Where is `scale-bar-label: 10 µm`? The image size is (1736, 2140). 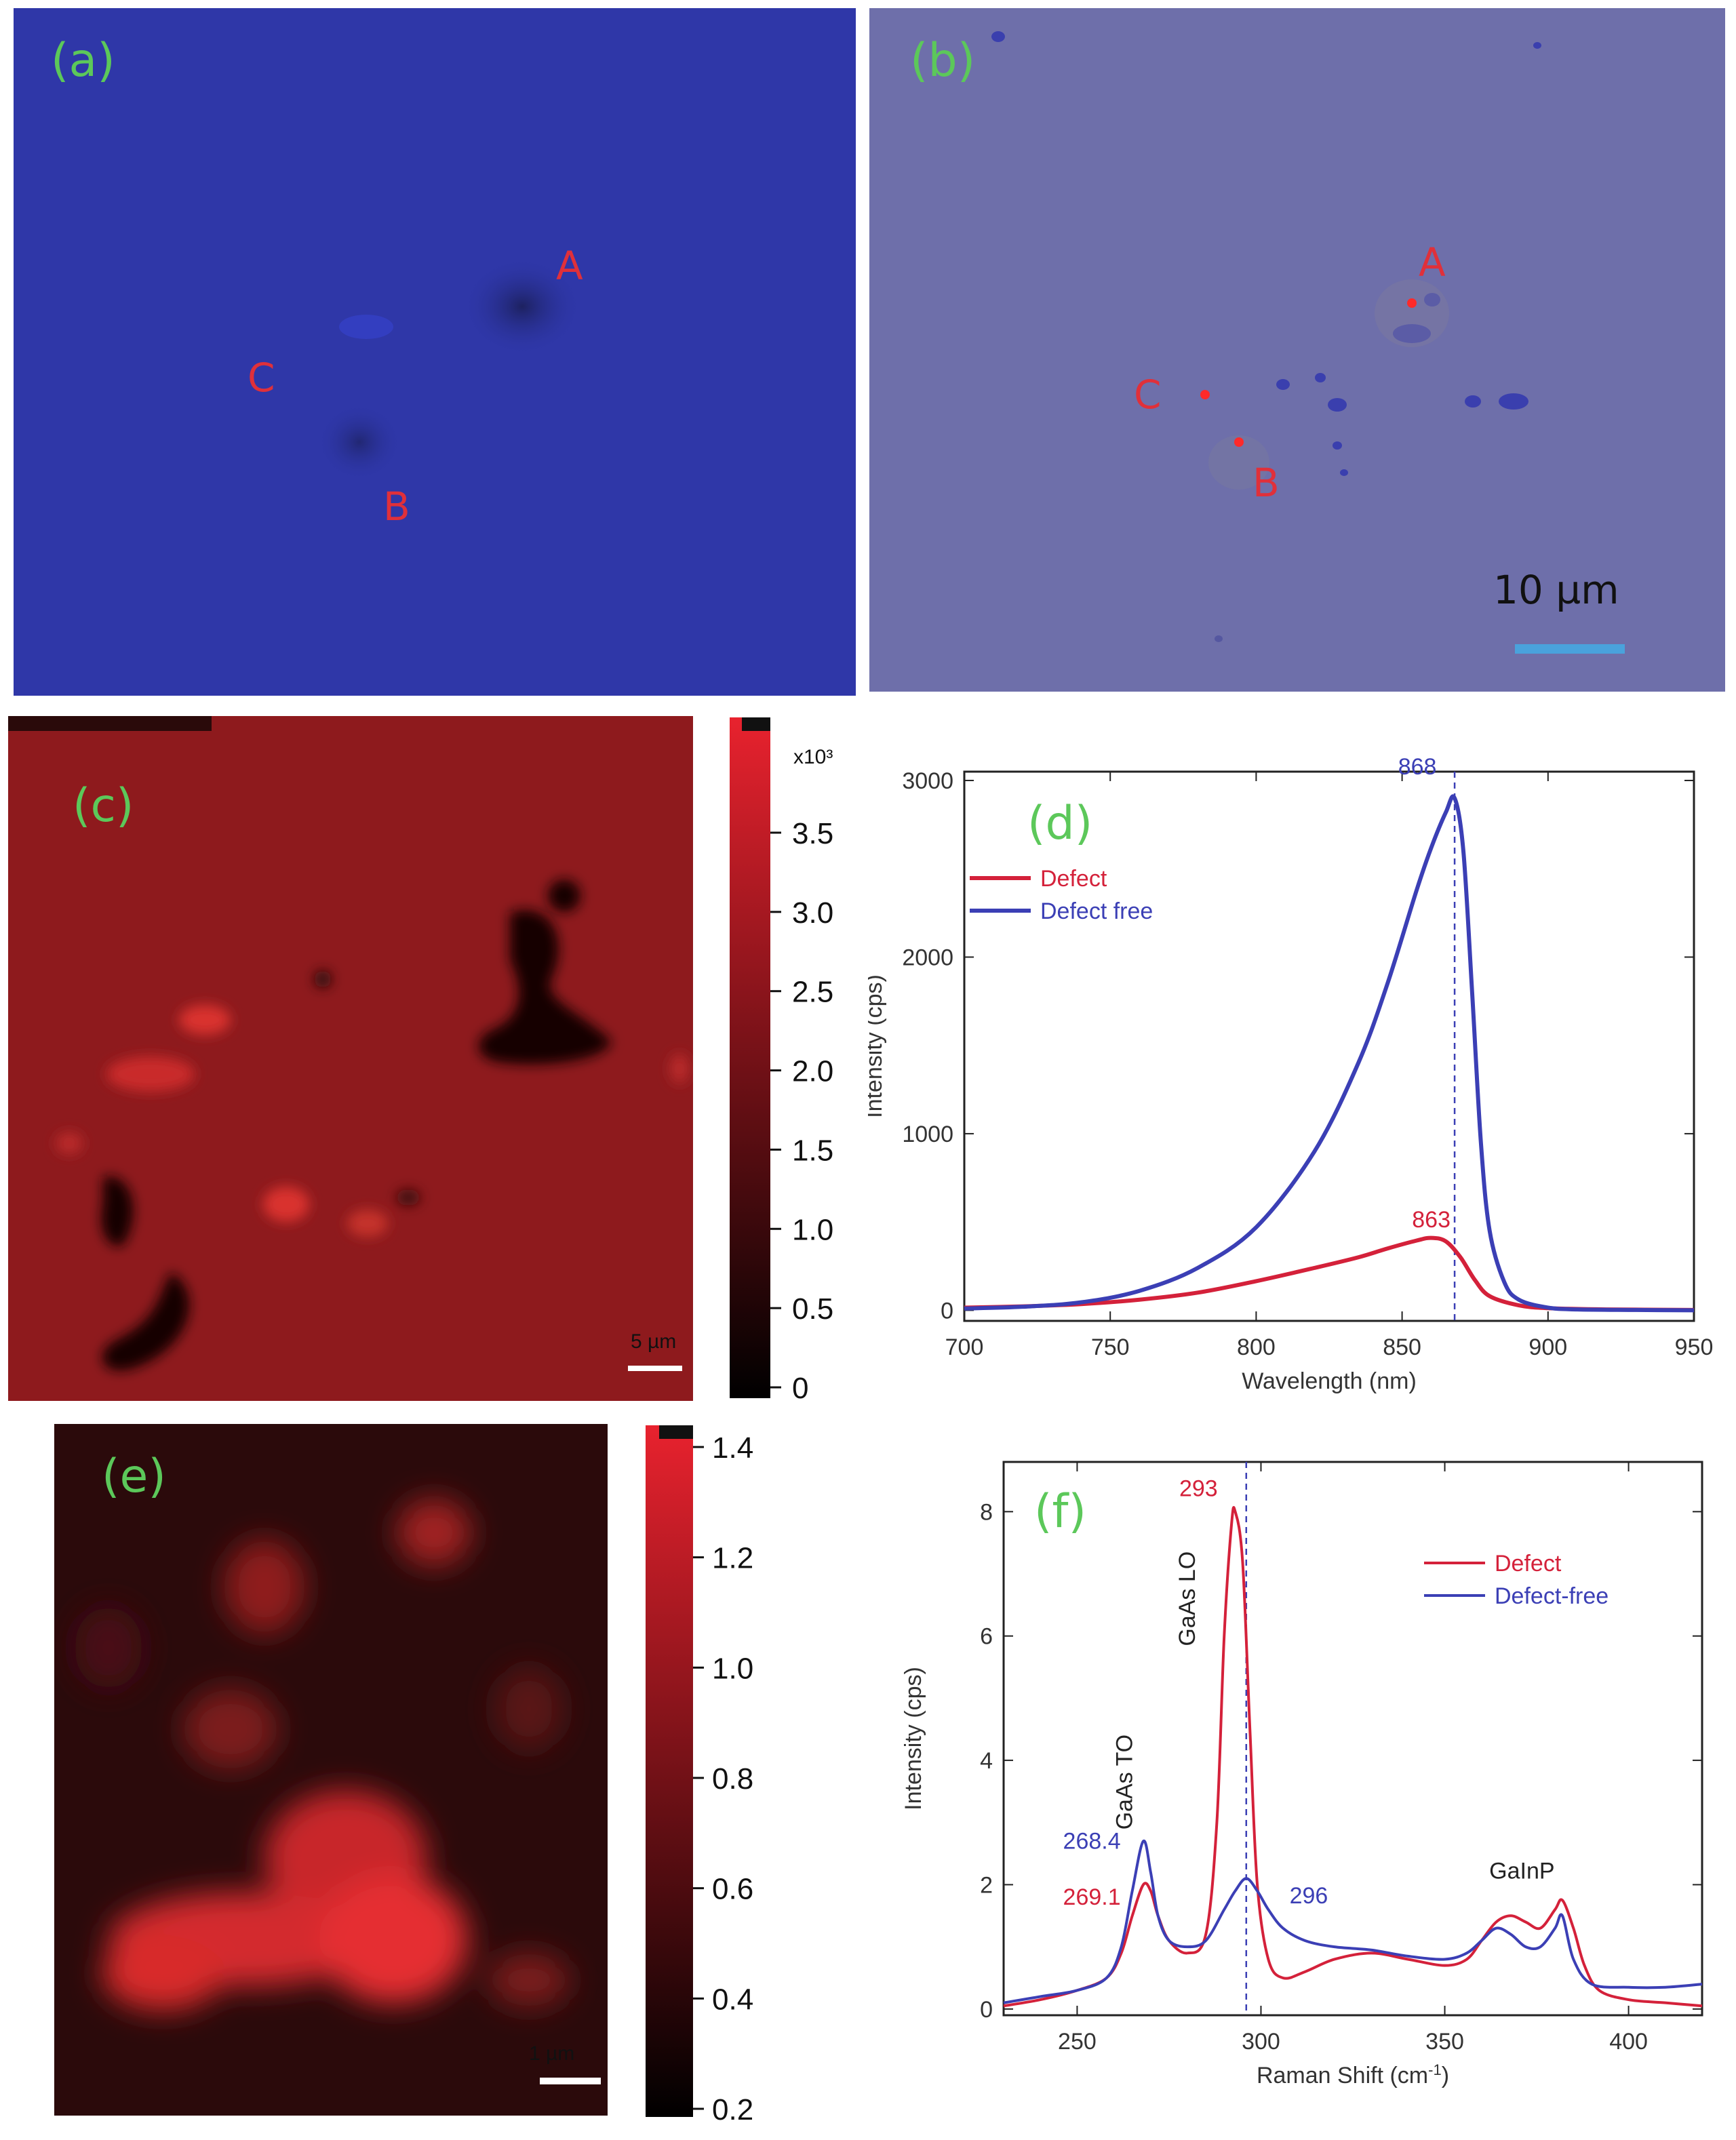 scale-bar-label: 10 µm is located at coordinates (1556, 590).